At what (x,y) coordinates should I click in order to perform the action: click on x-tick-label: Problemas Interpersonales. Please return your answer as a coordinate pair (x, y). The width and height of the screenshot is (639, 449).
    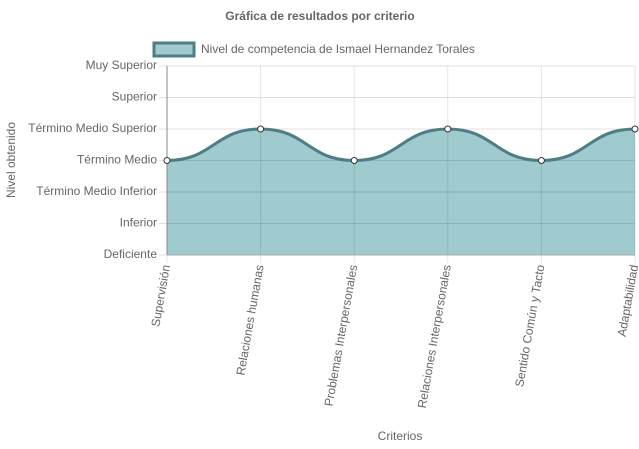
    Looking at the image, I should click on (341, 336).